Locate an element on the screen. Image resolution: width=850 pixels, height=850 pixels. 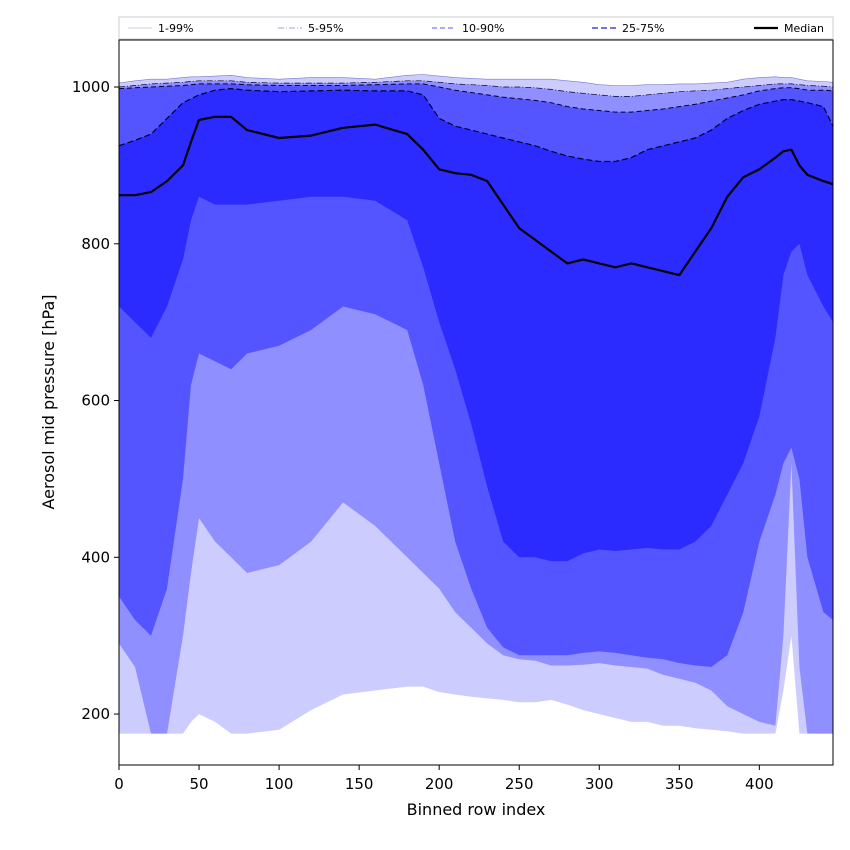
x-tick-label: 250 is located at coordinates (519, 784).